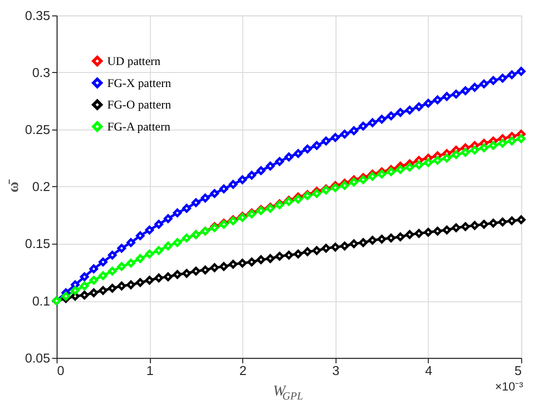 Image resolution: width=542 pixels, height=401 pixels. I want to click on x-tick-label: 5, so click(518, 370).